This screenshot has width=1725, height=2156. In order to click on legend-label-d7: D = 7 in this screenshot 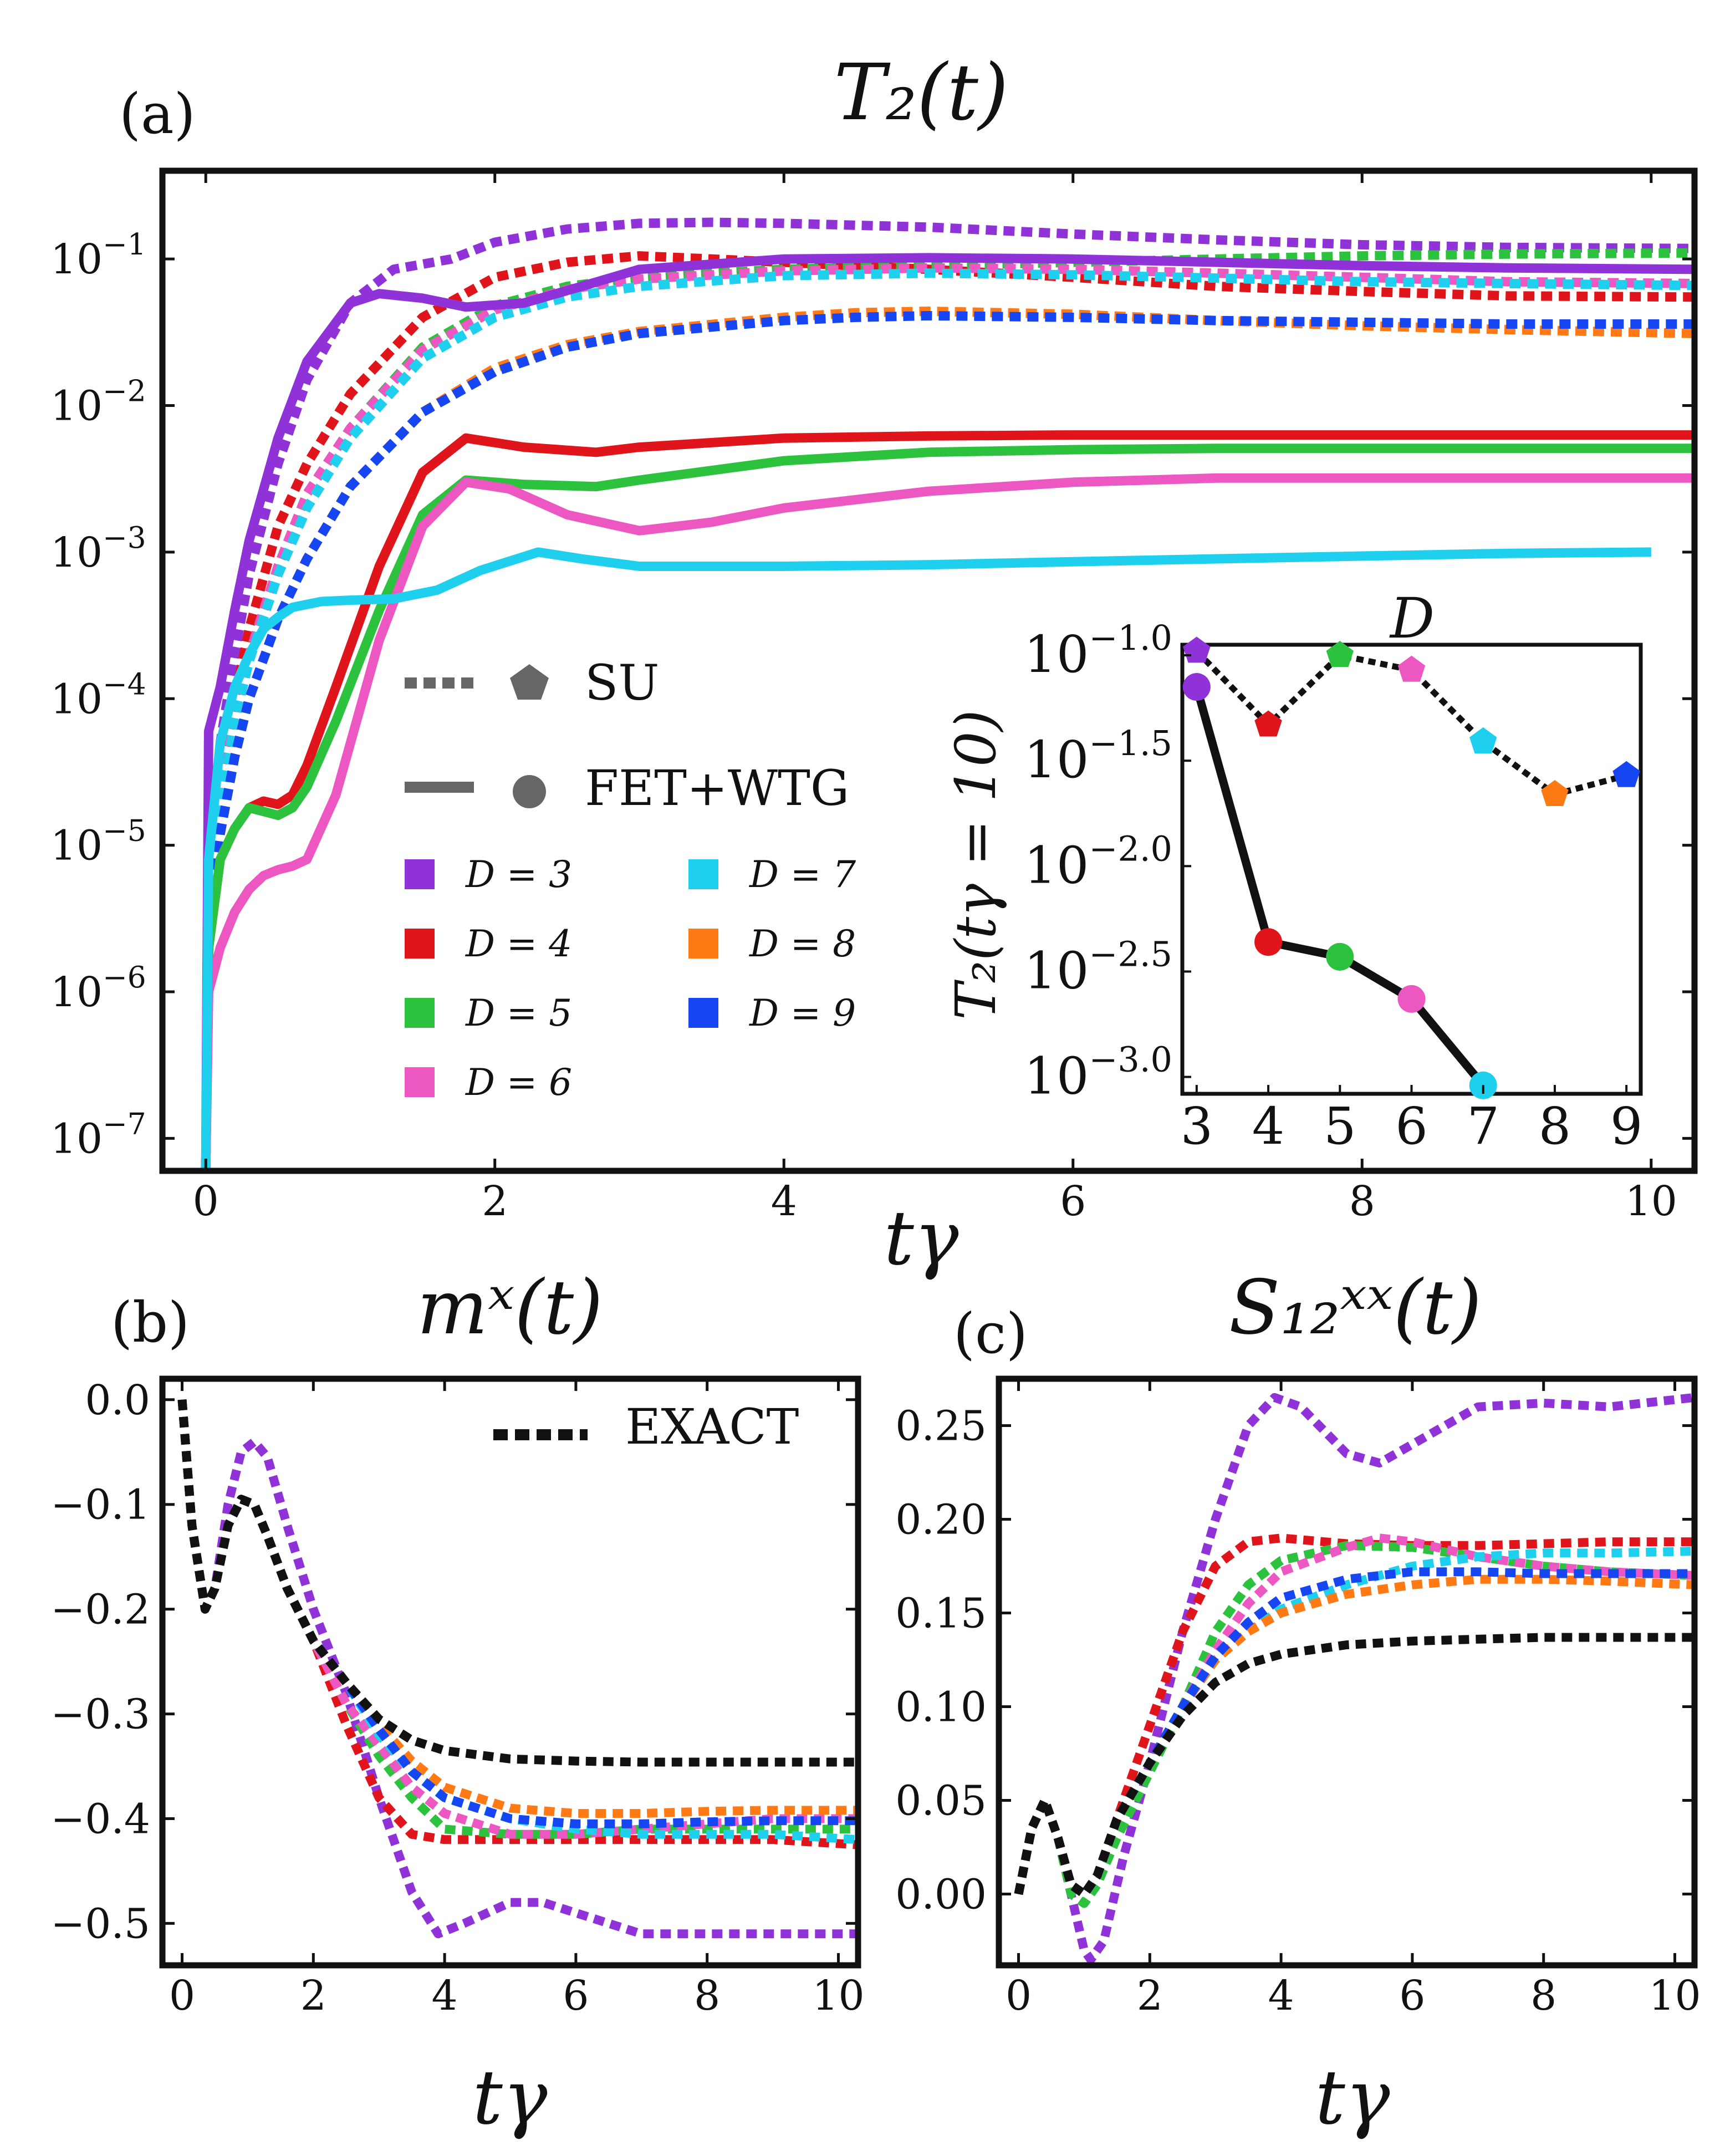, I will do `click(802, 874)`.